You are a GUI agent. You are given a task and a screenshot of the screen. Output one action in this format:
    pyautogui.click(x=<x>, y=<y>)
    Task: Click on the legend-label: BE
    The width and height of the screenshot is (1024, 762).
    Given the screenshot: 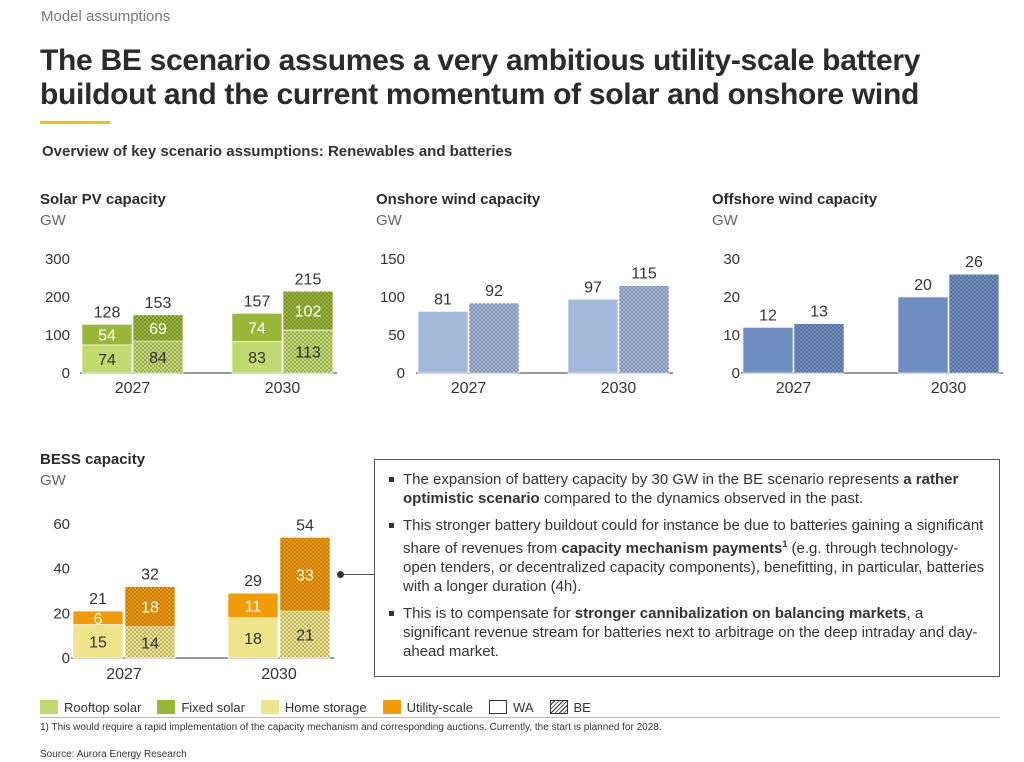 What is the action you would take?
    pyautogui.click(x=582, y=707)
    